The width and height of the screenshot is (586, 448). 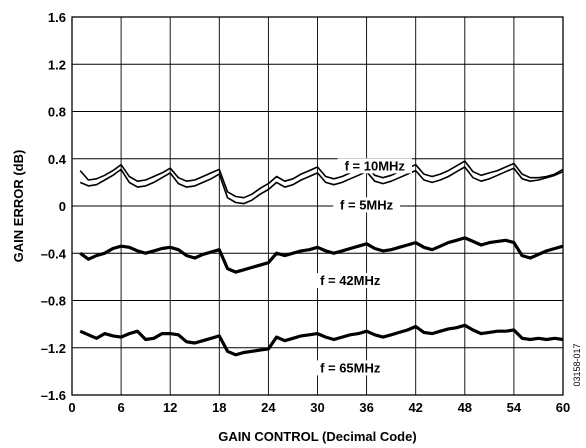 What do you see at coordinates (53, 395) in the screenshot?
I see `y-tick-label: –1.6` at bounding box center [53, 395].